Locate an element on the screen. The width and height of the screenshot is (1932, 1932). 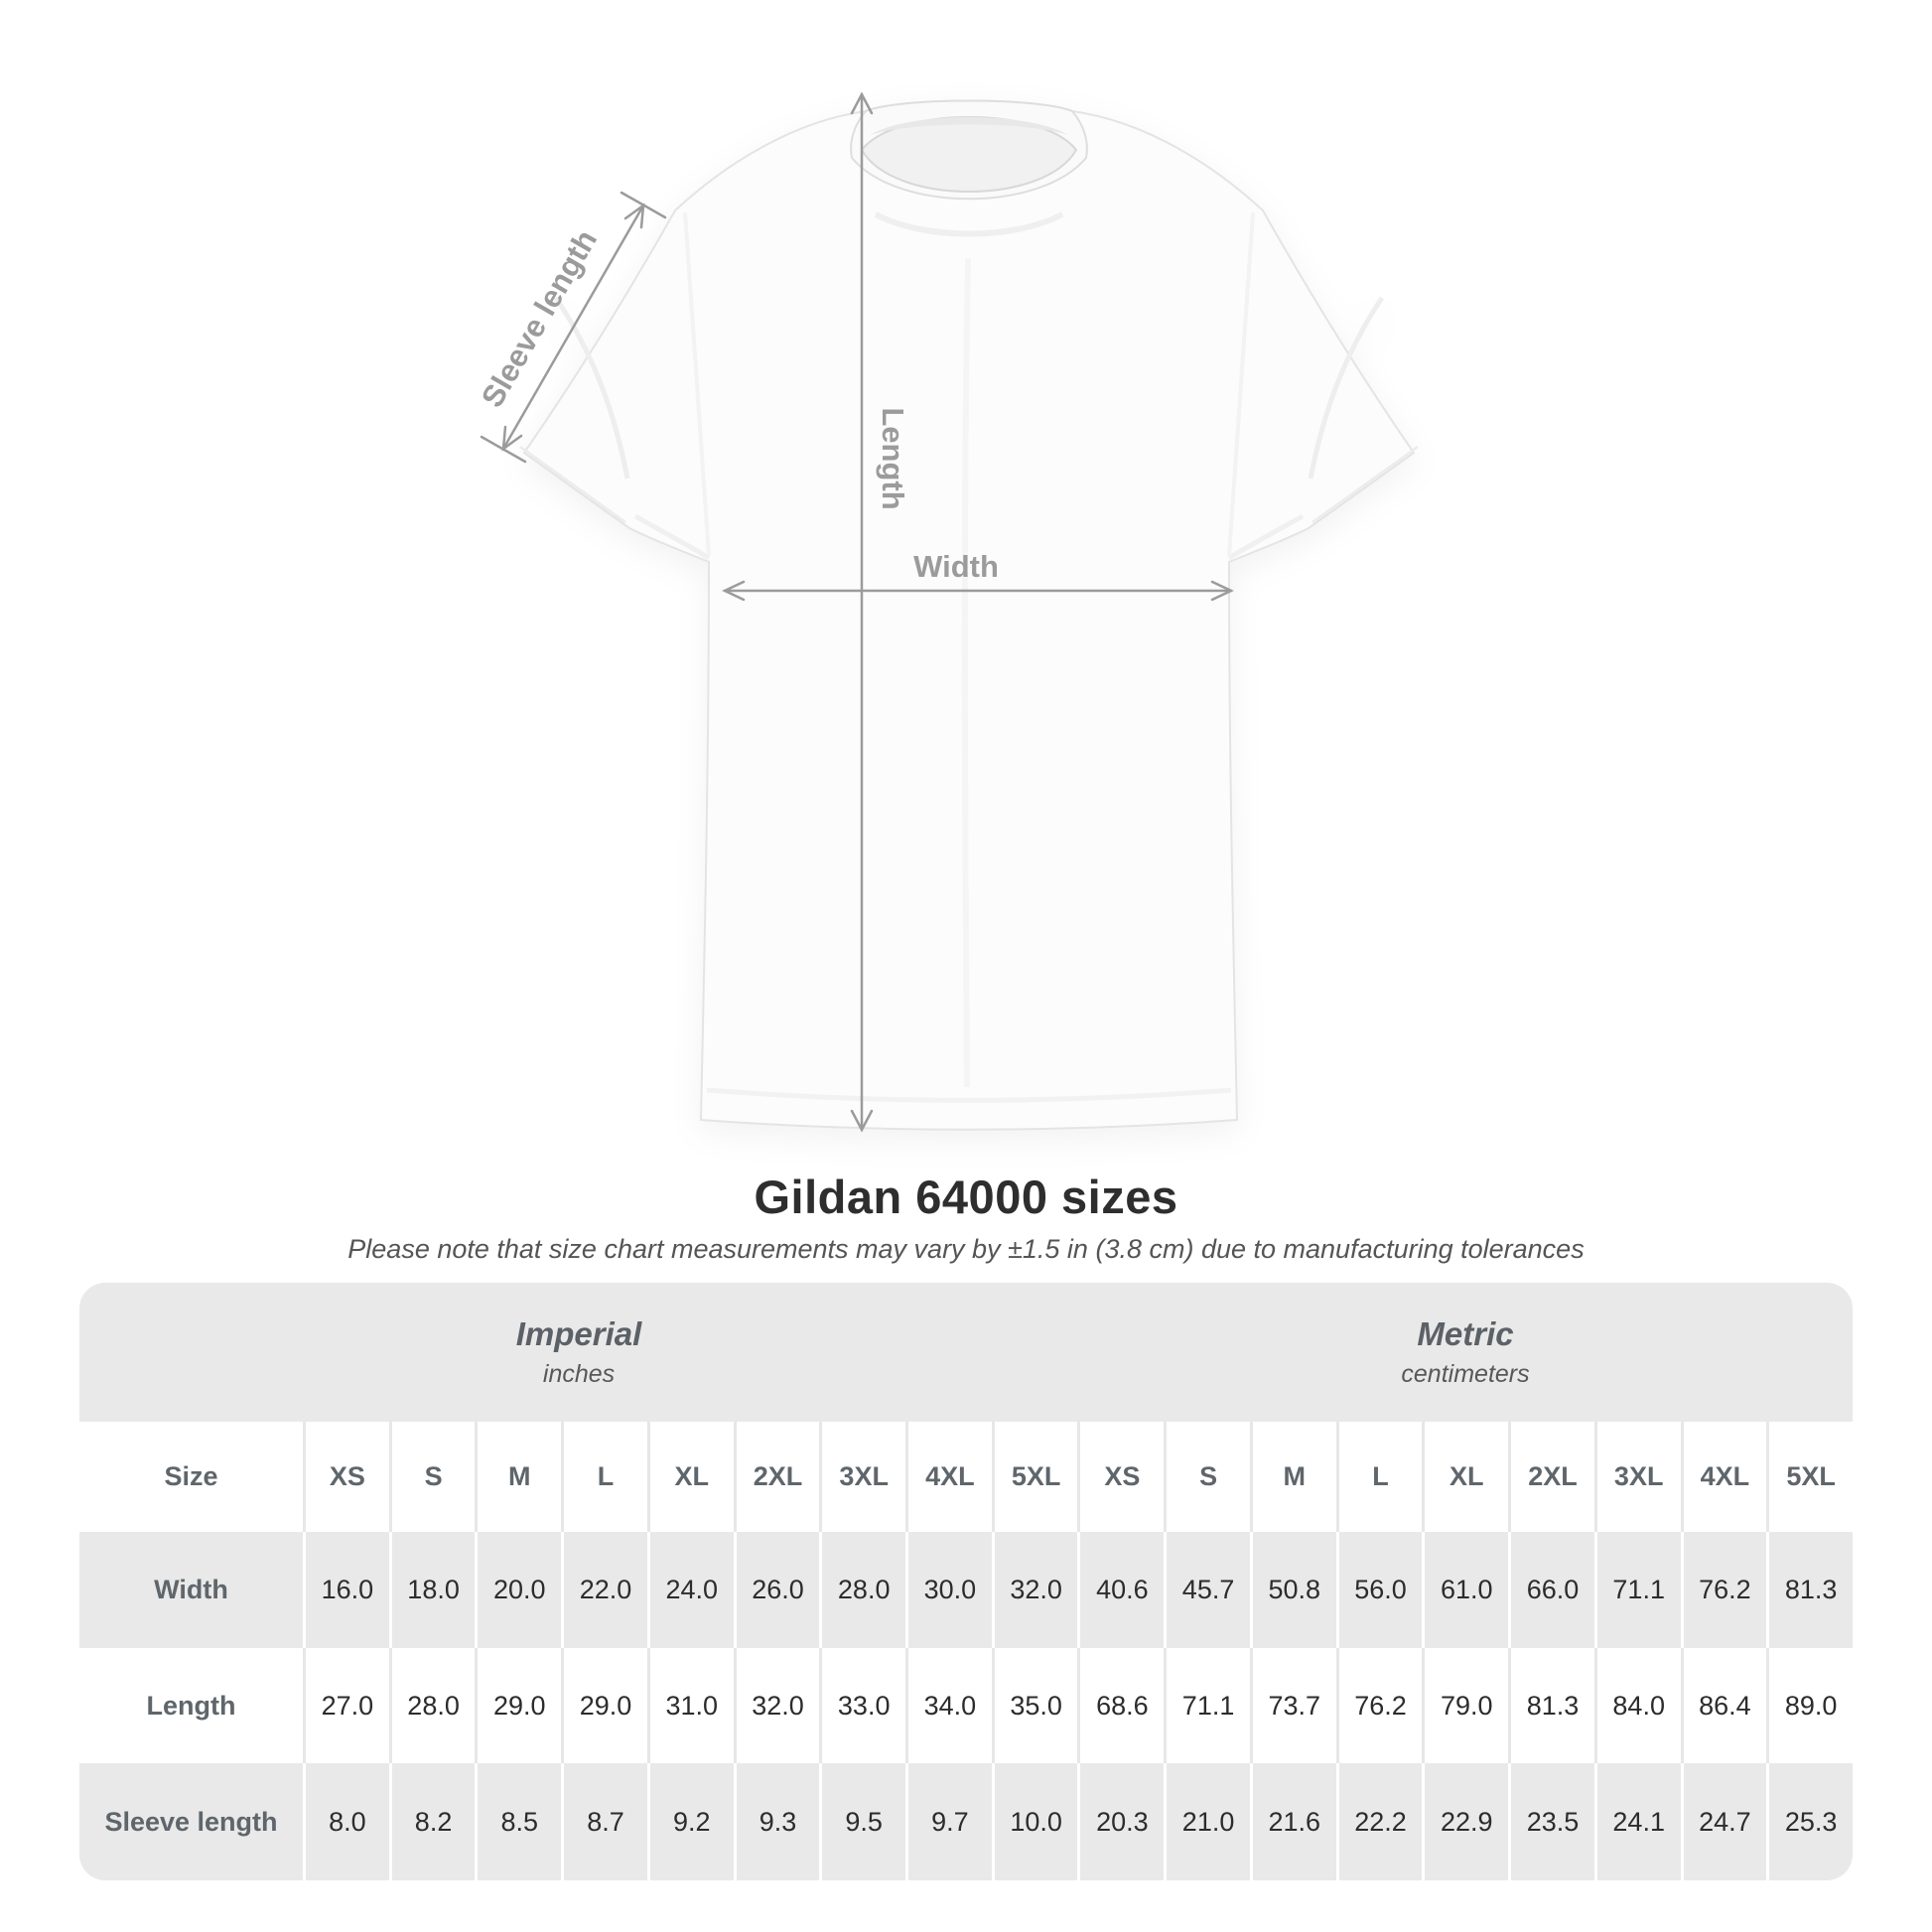
value-cell-imperial: 31.0 is located at coordinates (691, 1706).